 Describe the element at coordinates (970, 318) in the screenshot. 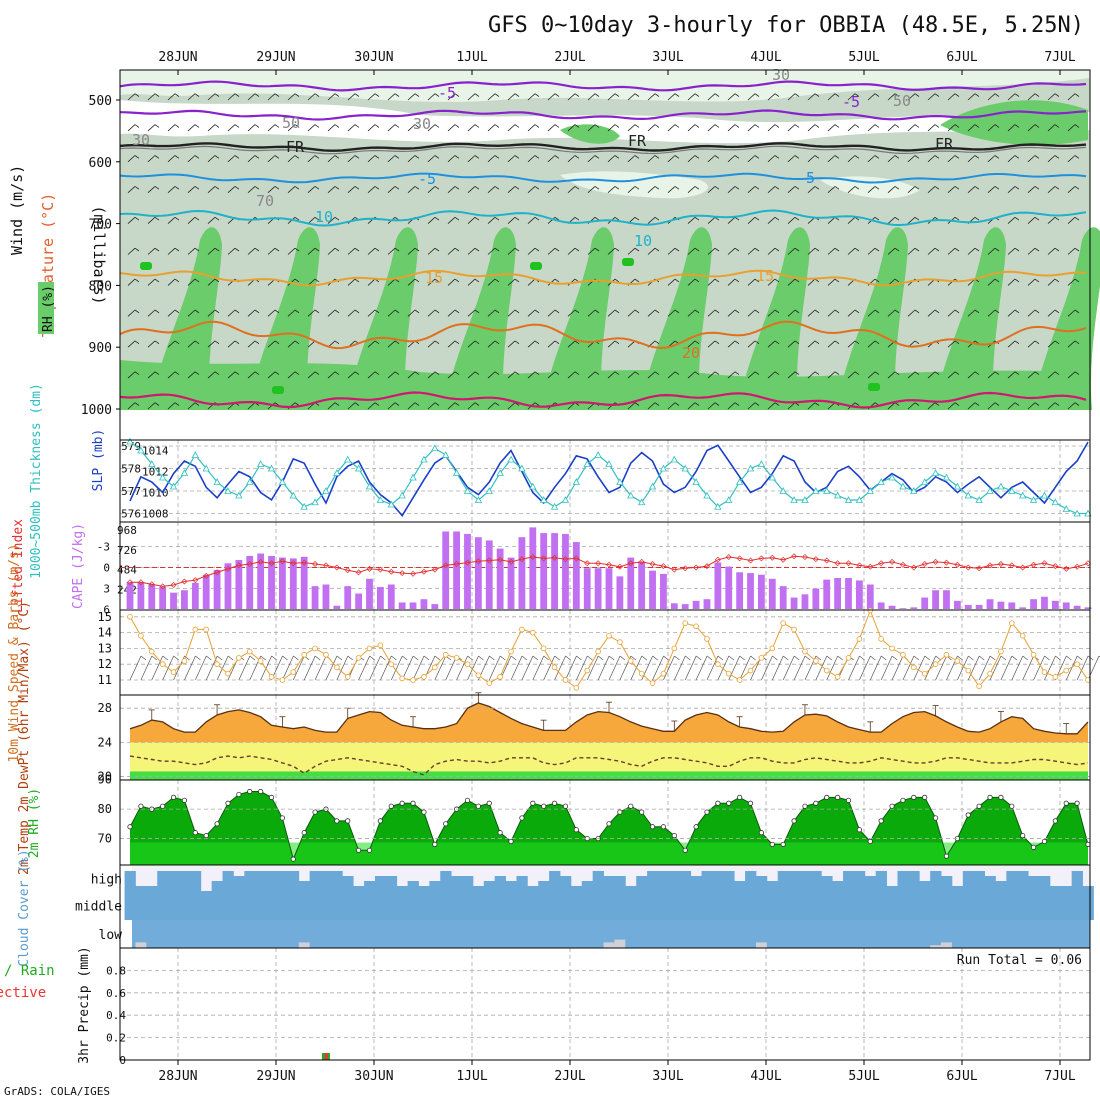

I see `rh-moist-plume` at that location.